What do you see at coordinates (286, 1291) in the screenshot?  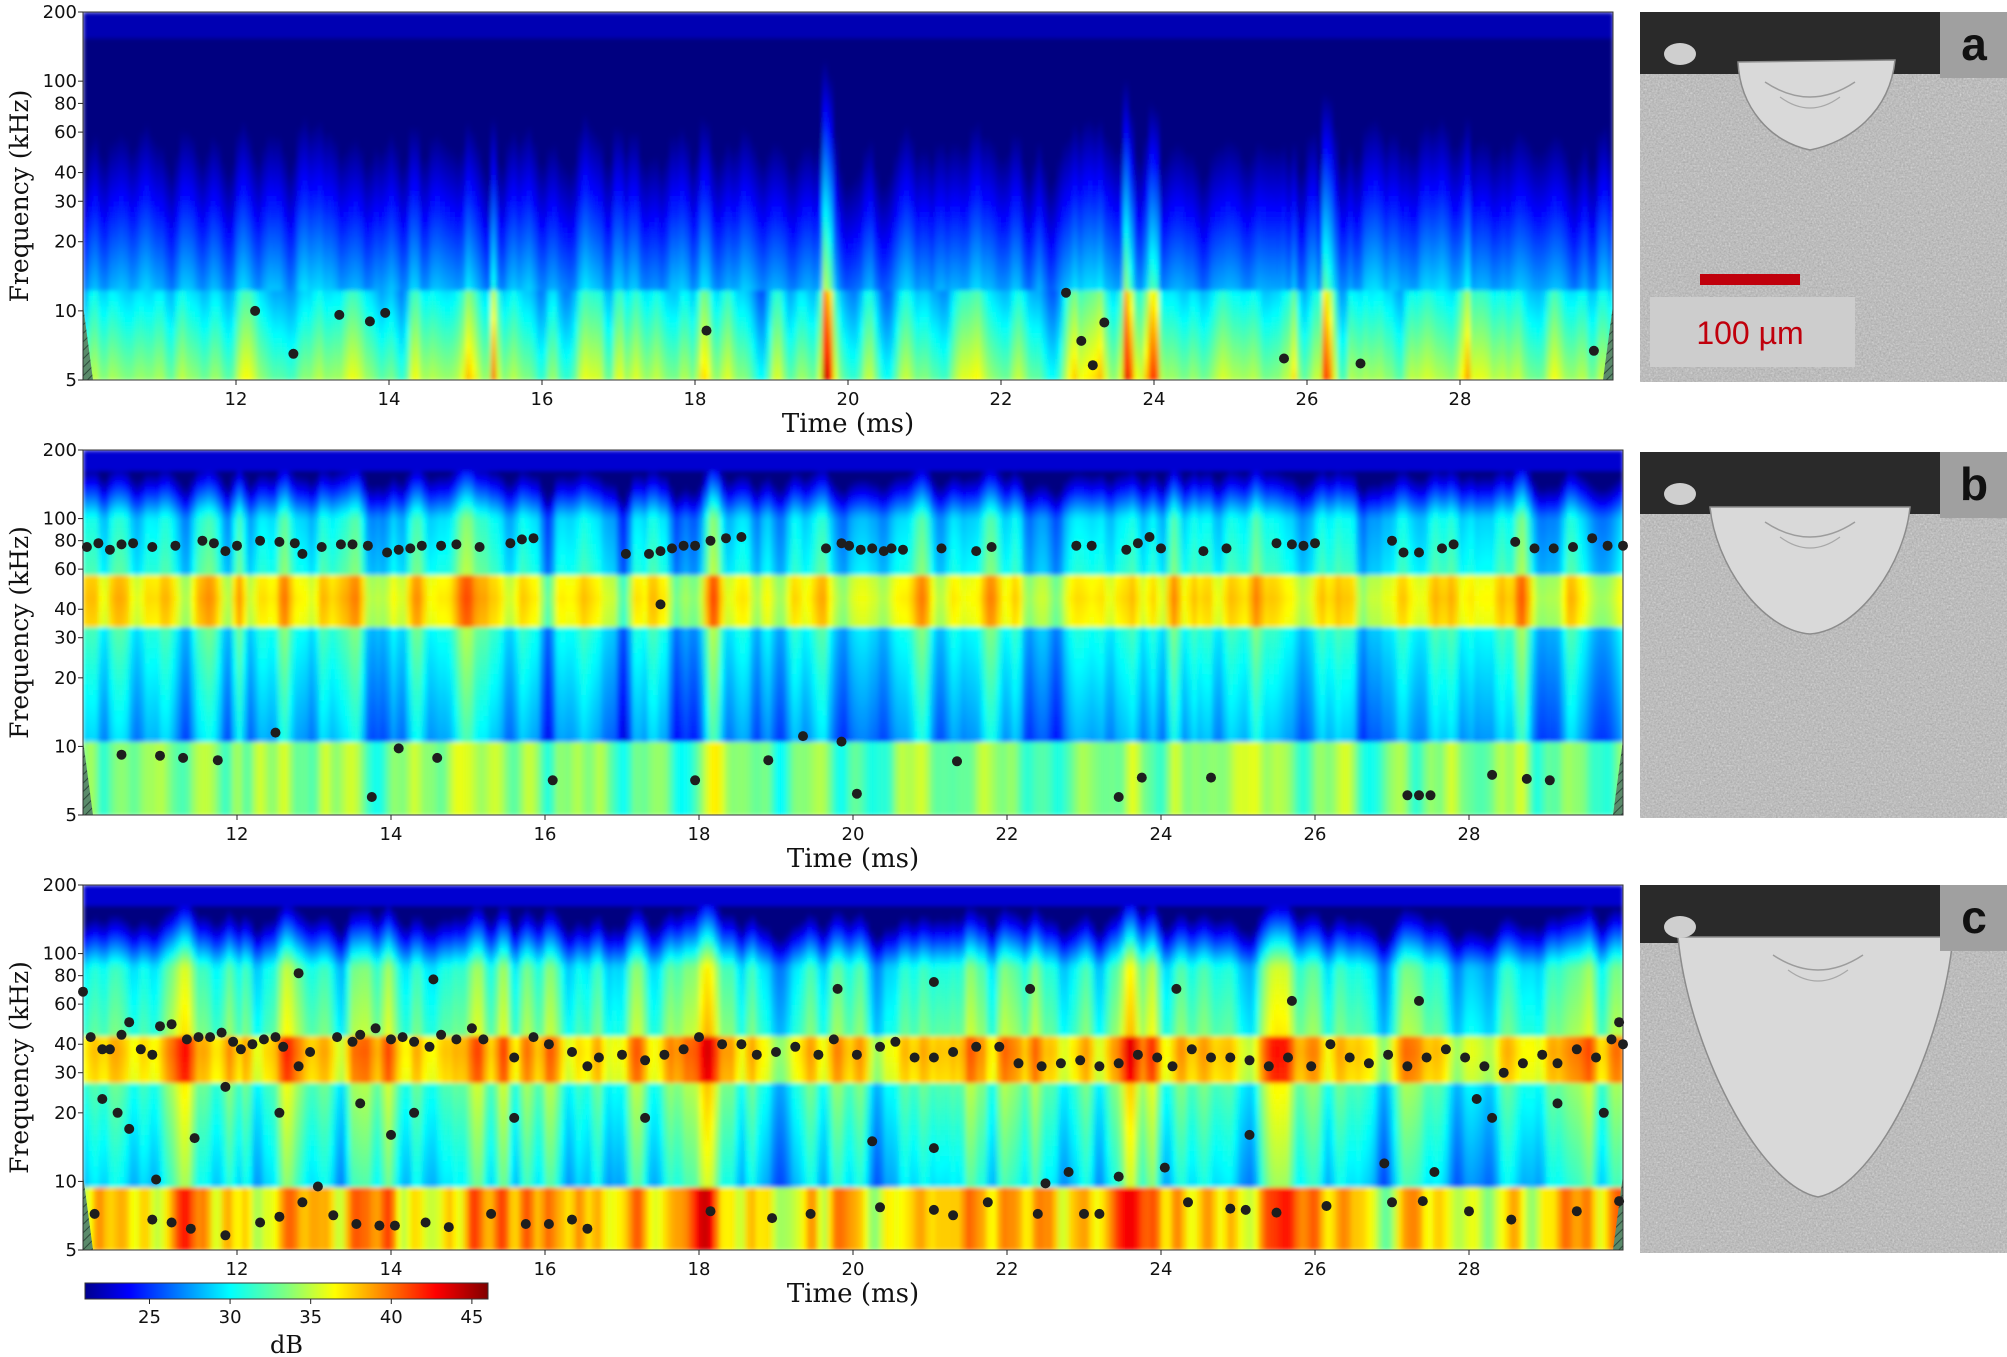 I see `colorbar-gradient` at bounding box center [286, 1291].